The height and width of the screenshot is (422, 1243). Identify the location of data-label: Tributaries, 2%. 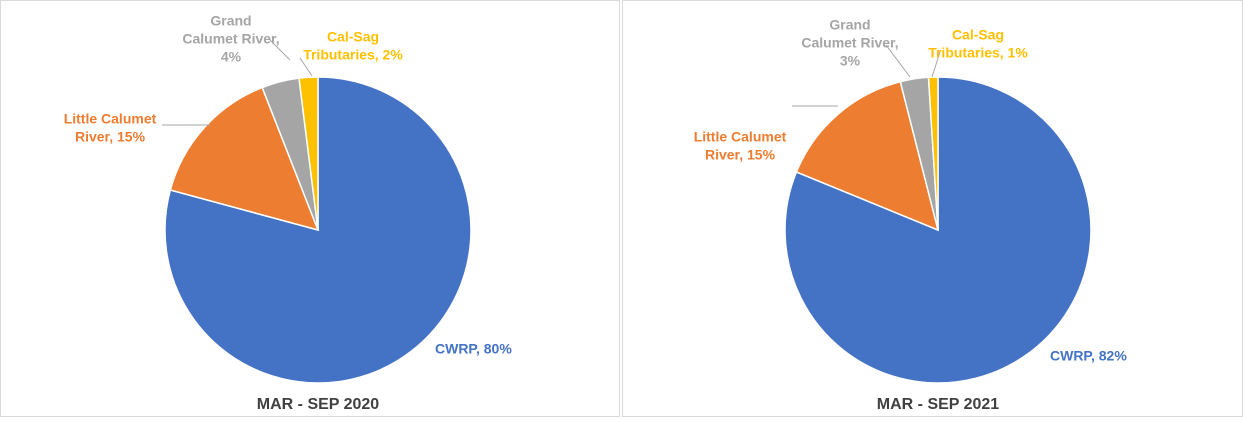
(353, 55).